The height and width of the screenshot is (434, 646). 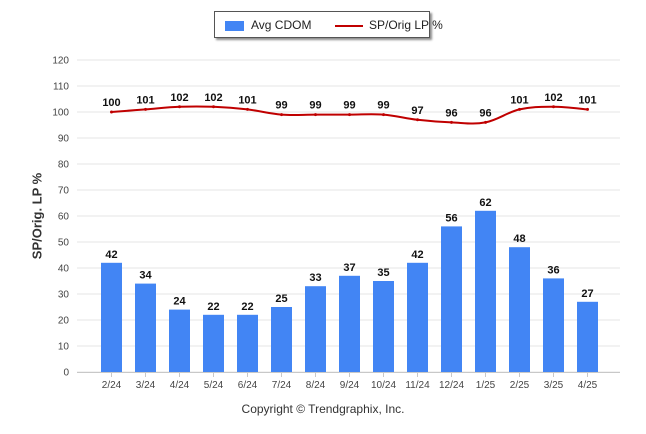 What do you see at coordinates (316, 385) in the screenshot?
I see `x-tick-label: 8/24` at bounding box center [316, 385].